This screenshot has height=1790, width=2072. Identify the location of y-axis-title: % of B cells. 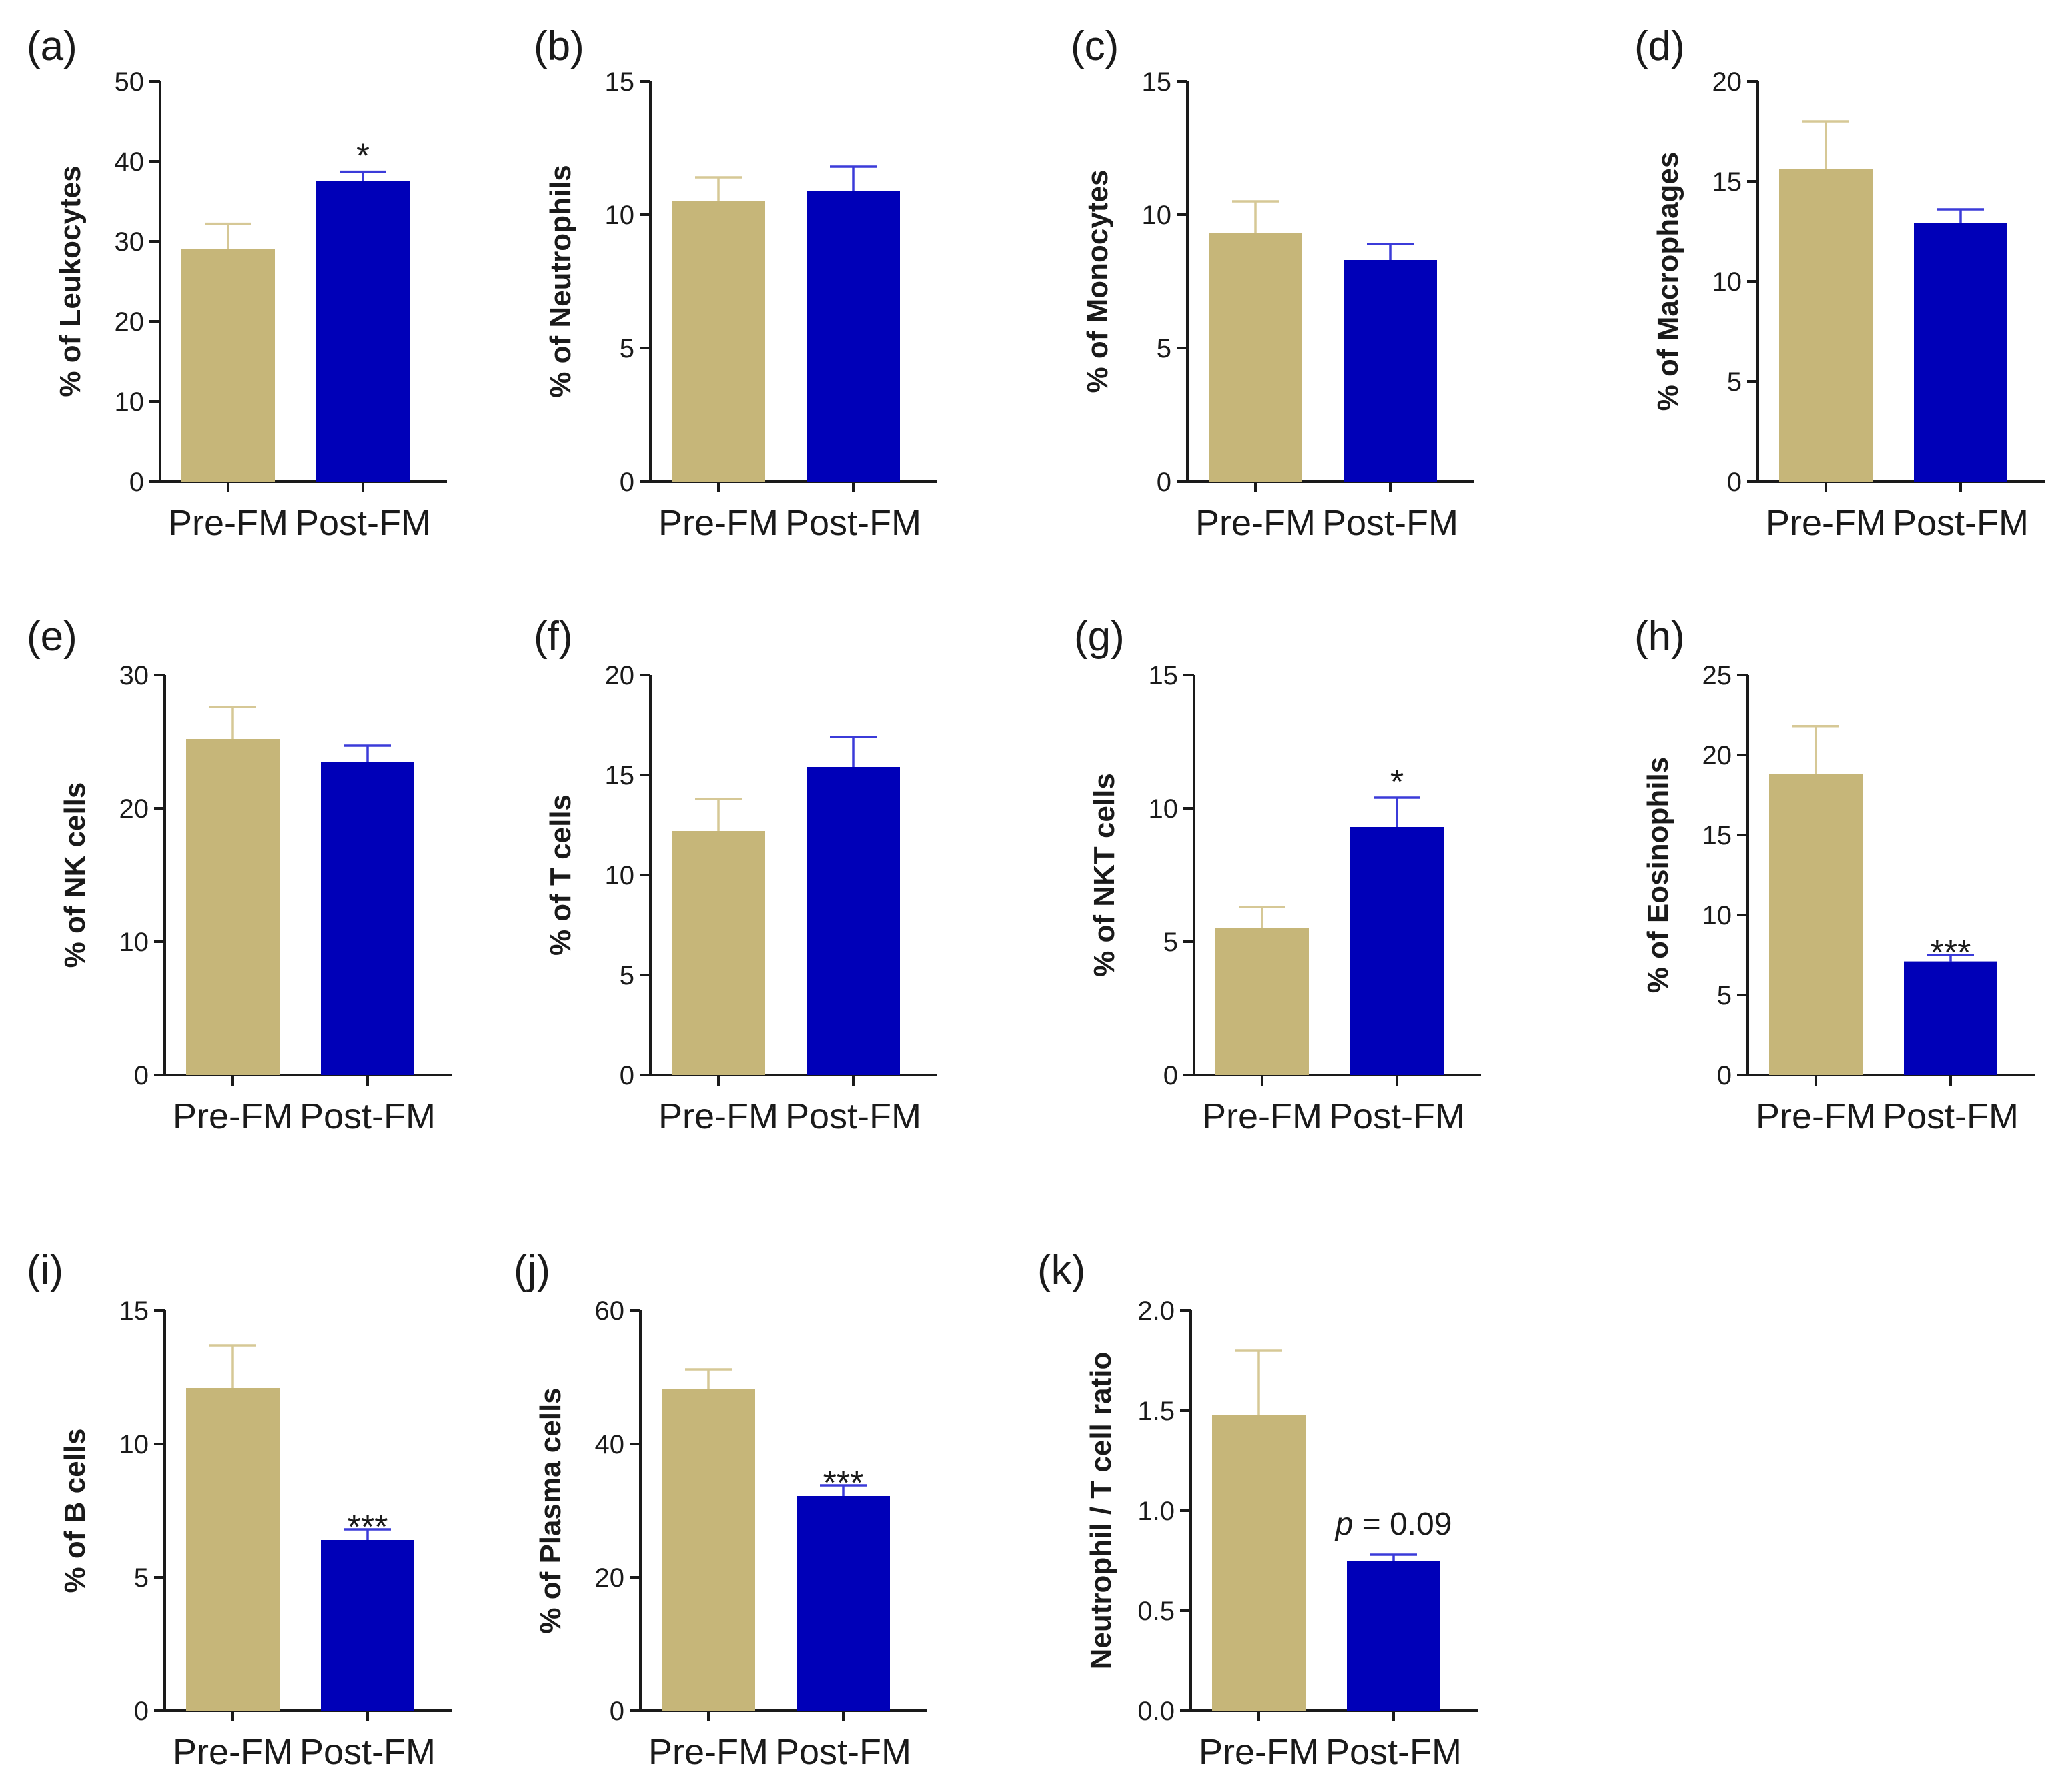
(75, 1511).